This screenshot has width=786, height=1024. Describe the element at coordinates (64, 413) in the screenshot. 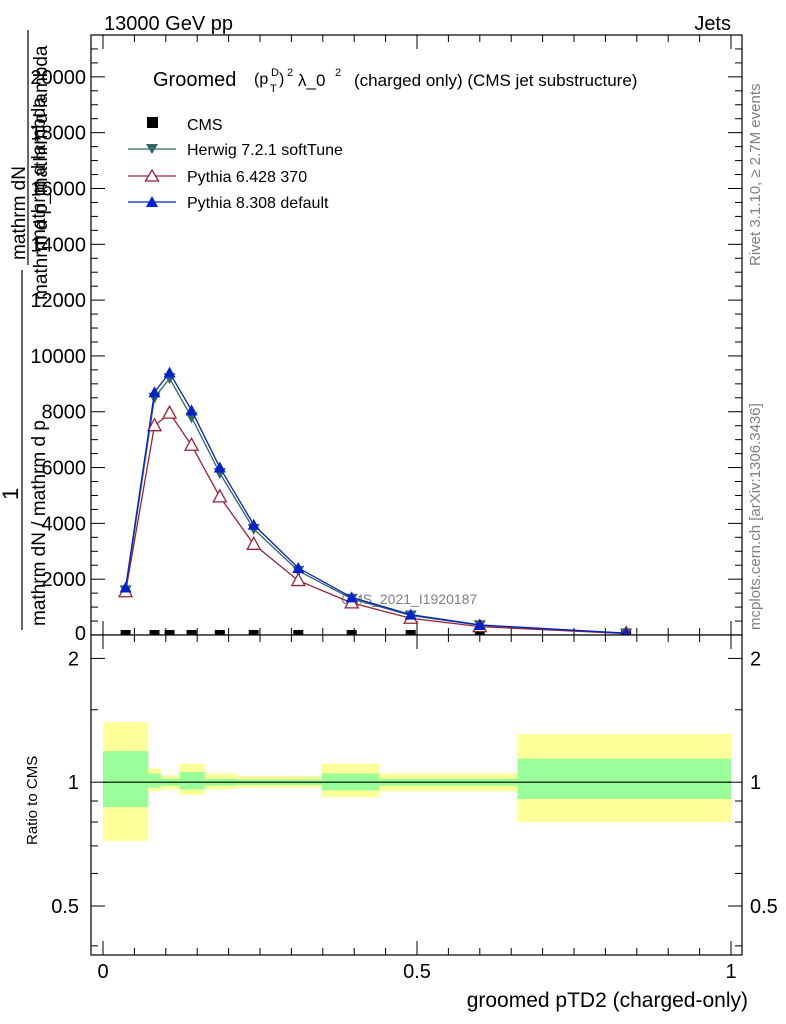

I see `main-ytick-label: 8000` at that location.